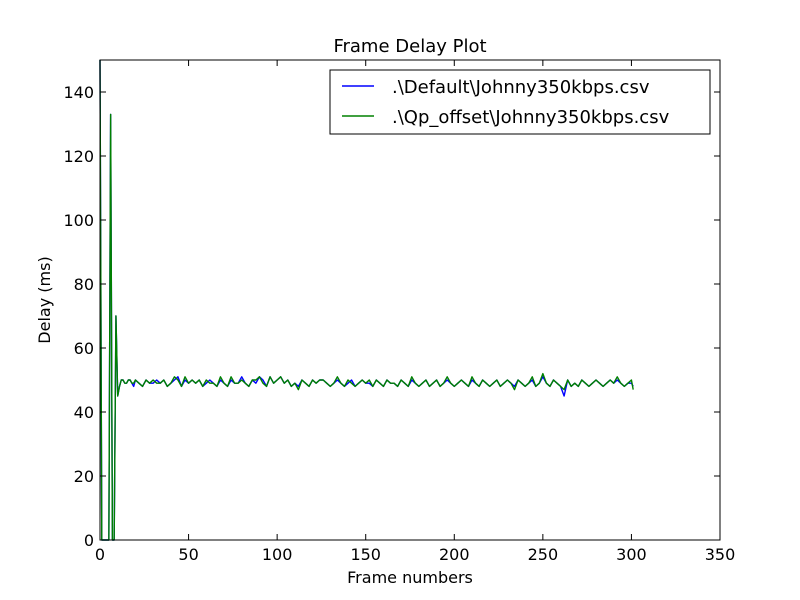 This screenshot has width=800, height=600. Describe the element at coordinates (720, 554) in the screenshot. I see `x-tick-label: 350` at that location.